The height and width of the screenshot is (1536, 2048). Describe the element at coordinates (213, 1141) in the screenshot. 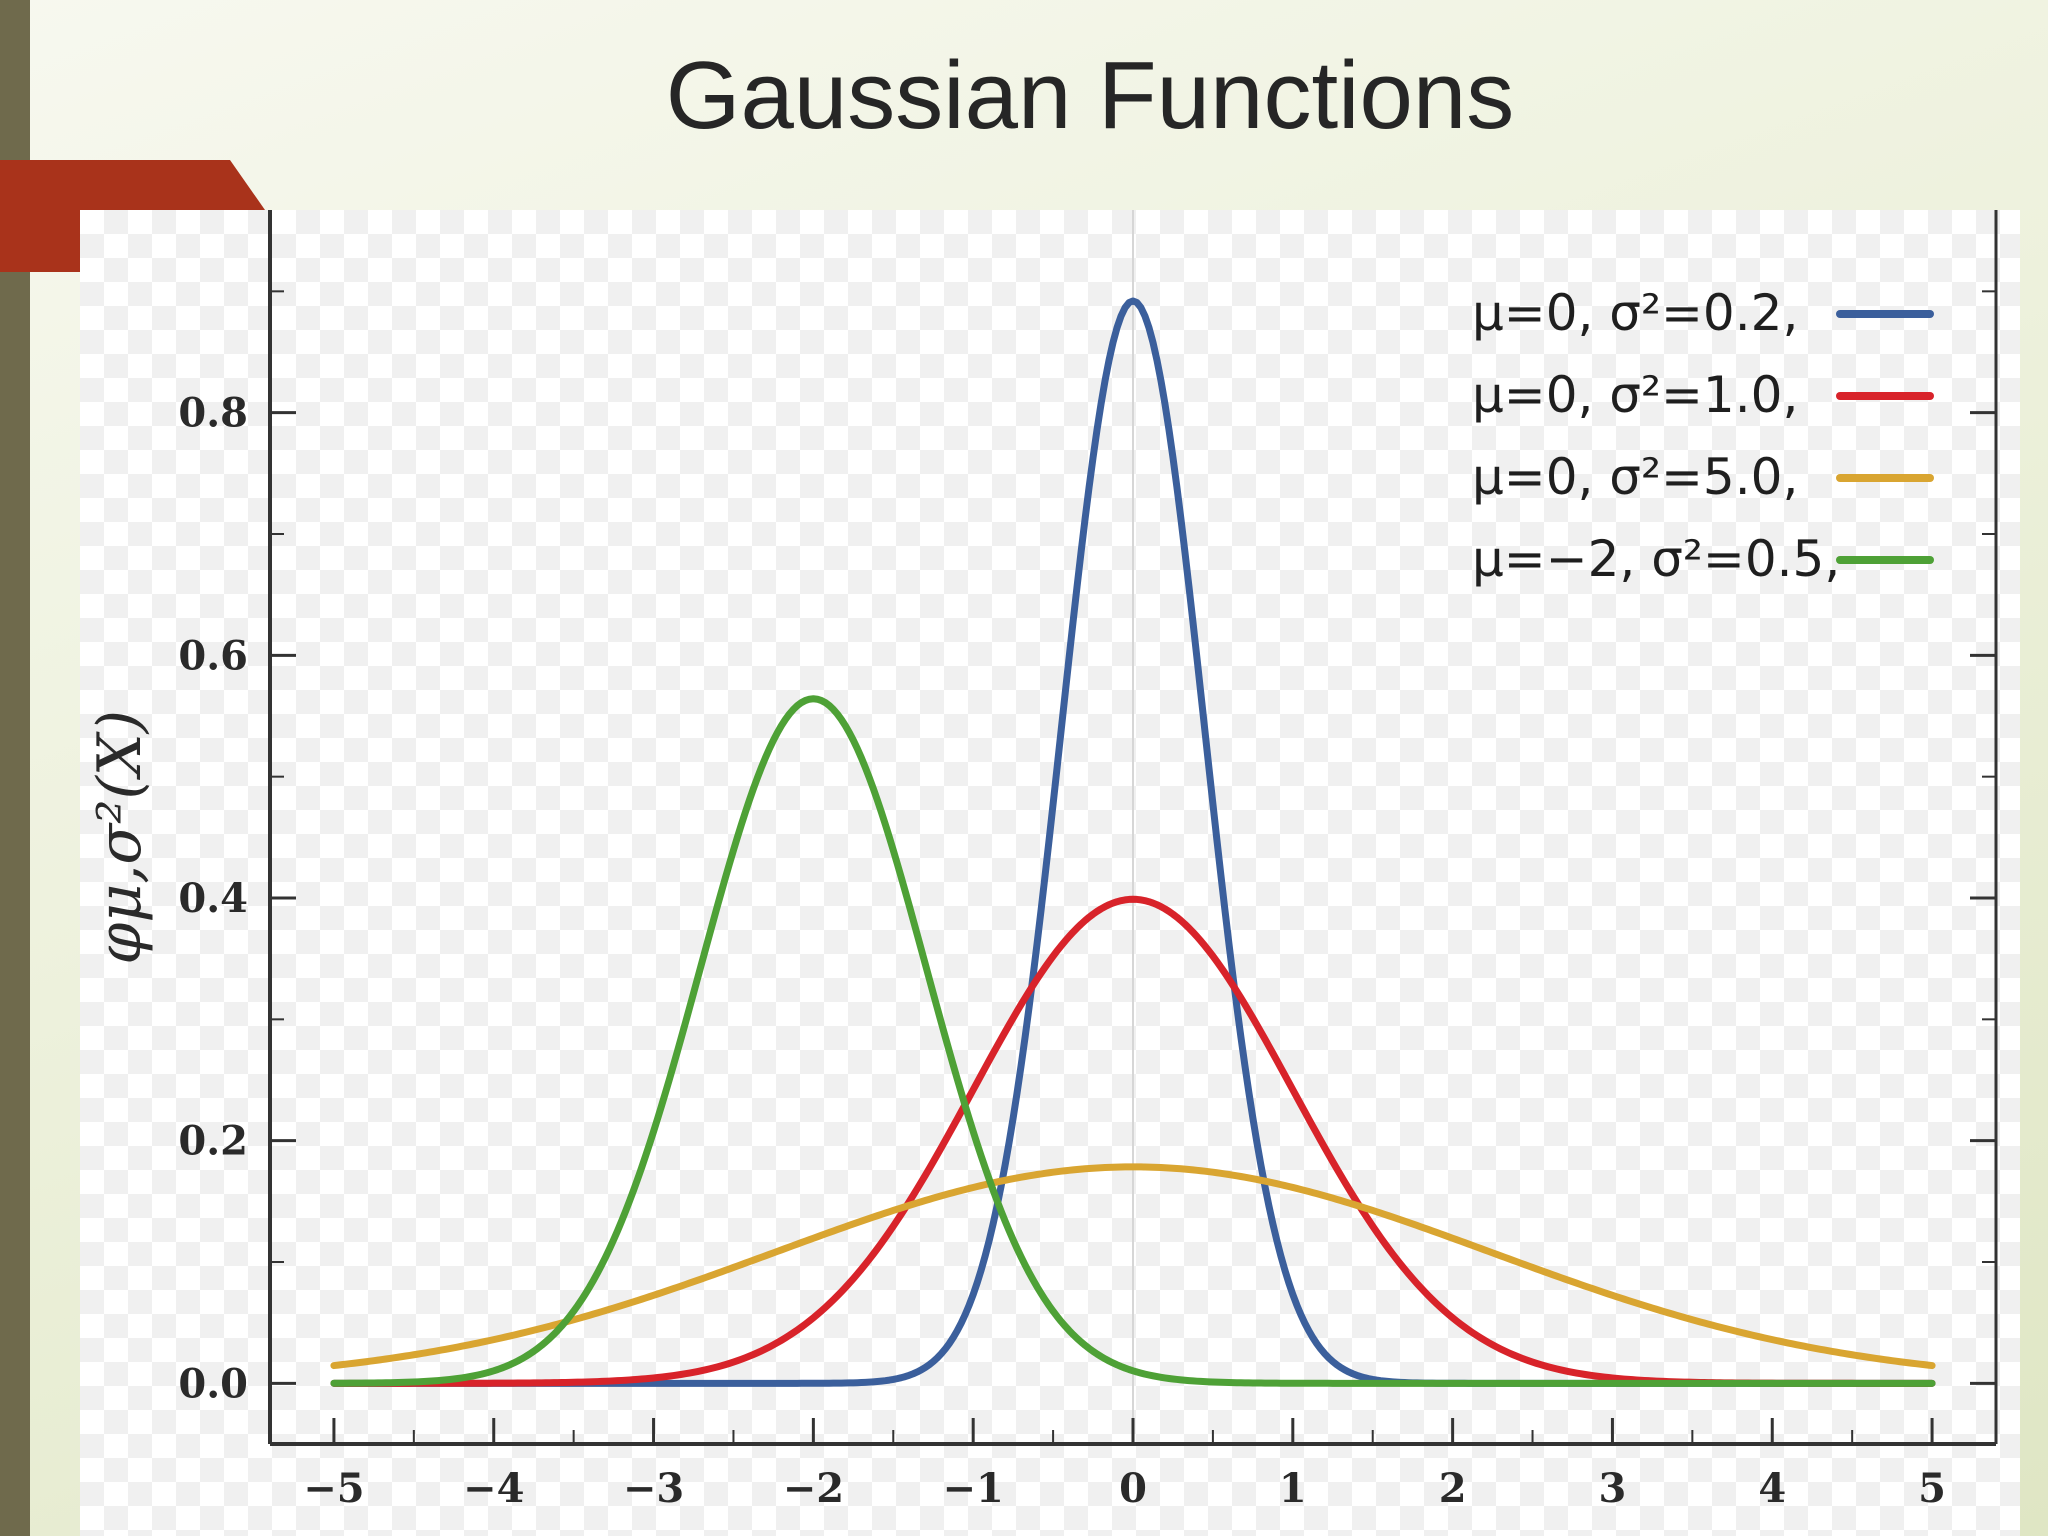

I see `y-tick-label: 0.2` at that location.